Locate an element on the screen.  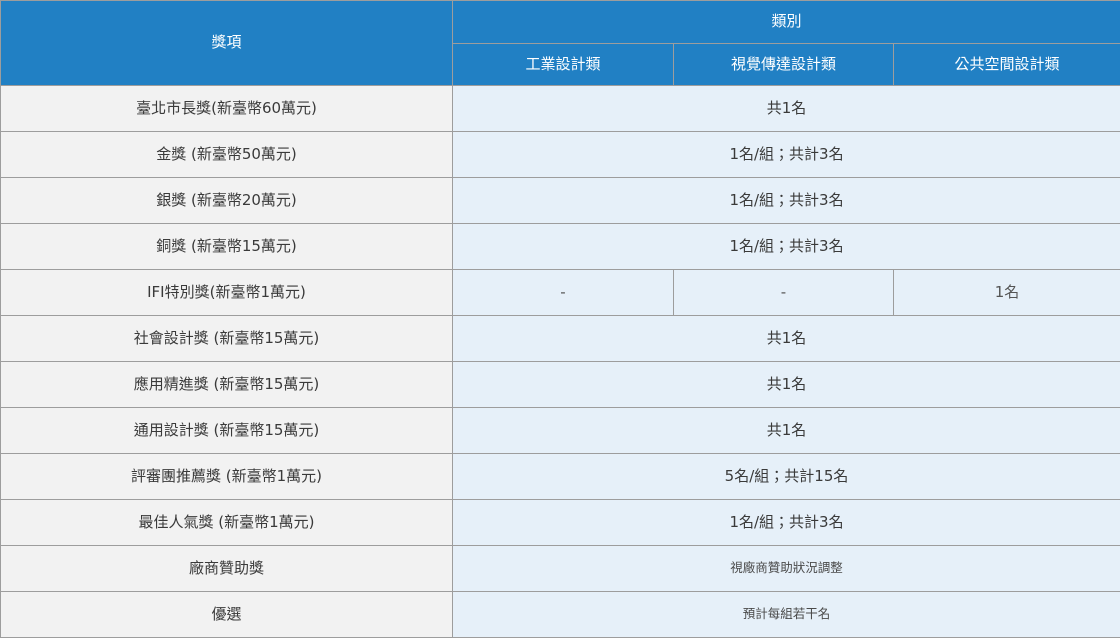
table-row: 臺北市長獎(新臺幣60萬元)共1名 is located at coordinates (560, 109).